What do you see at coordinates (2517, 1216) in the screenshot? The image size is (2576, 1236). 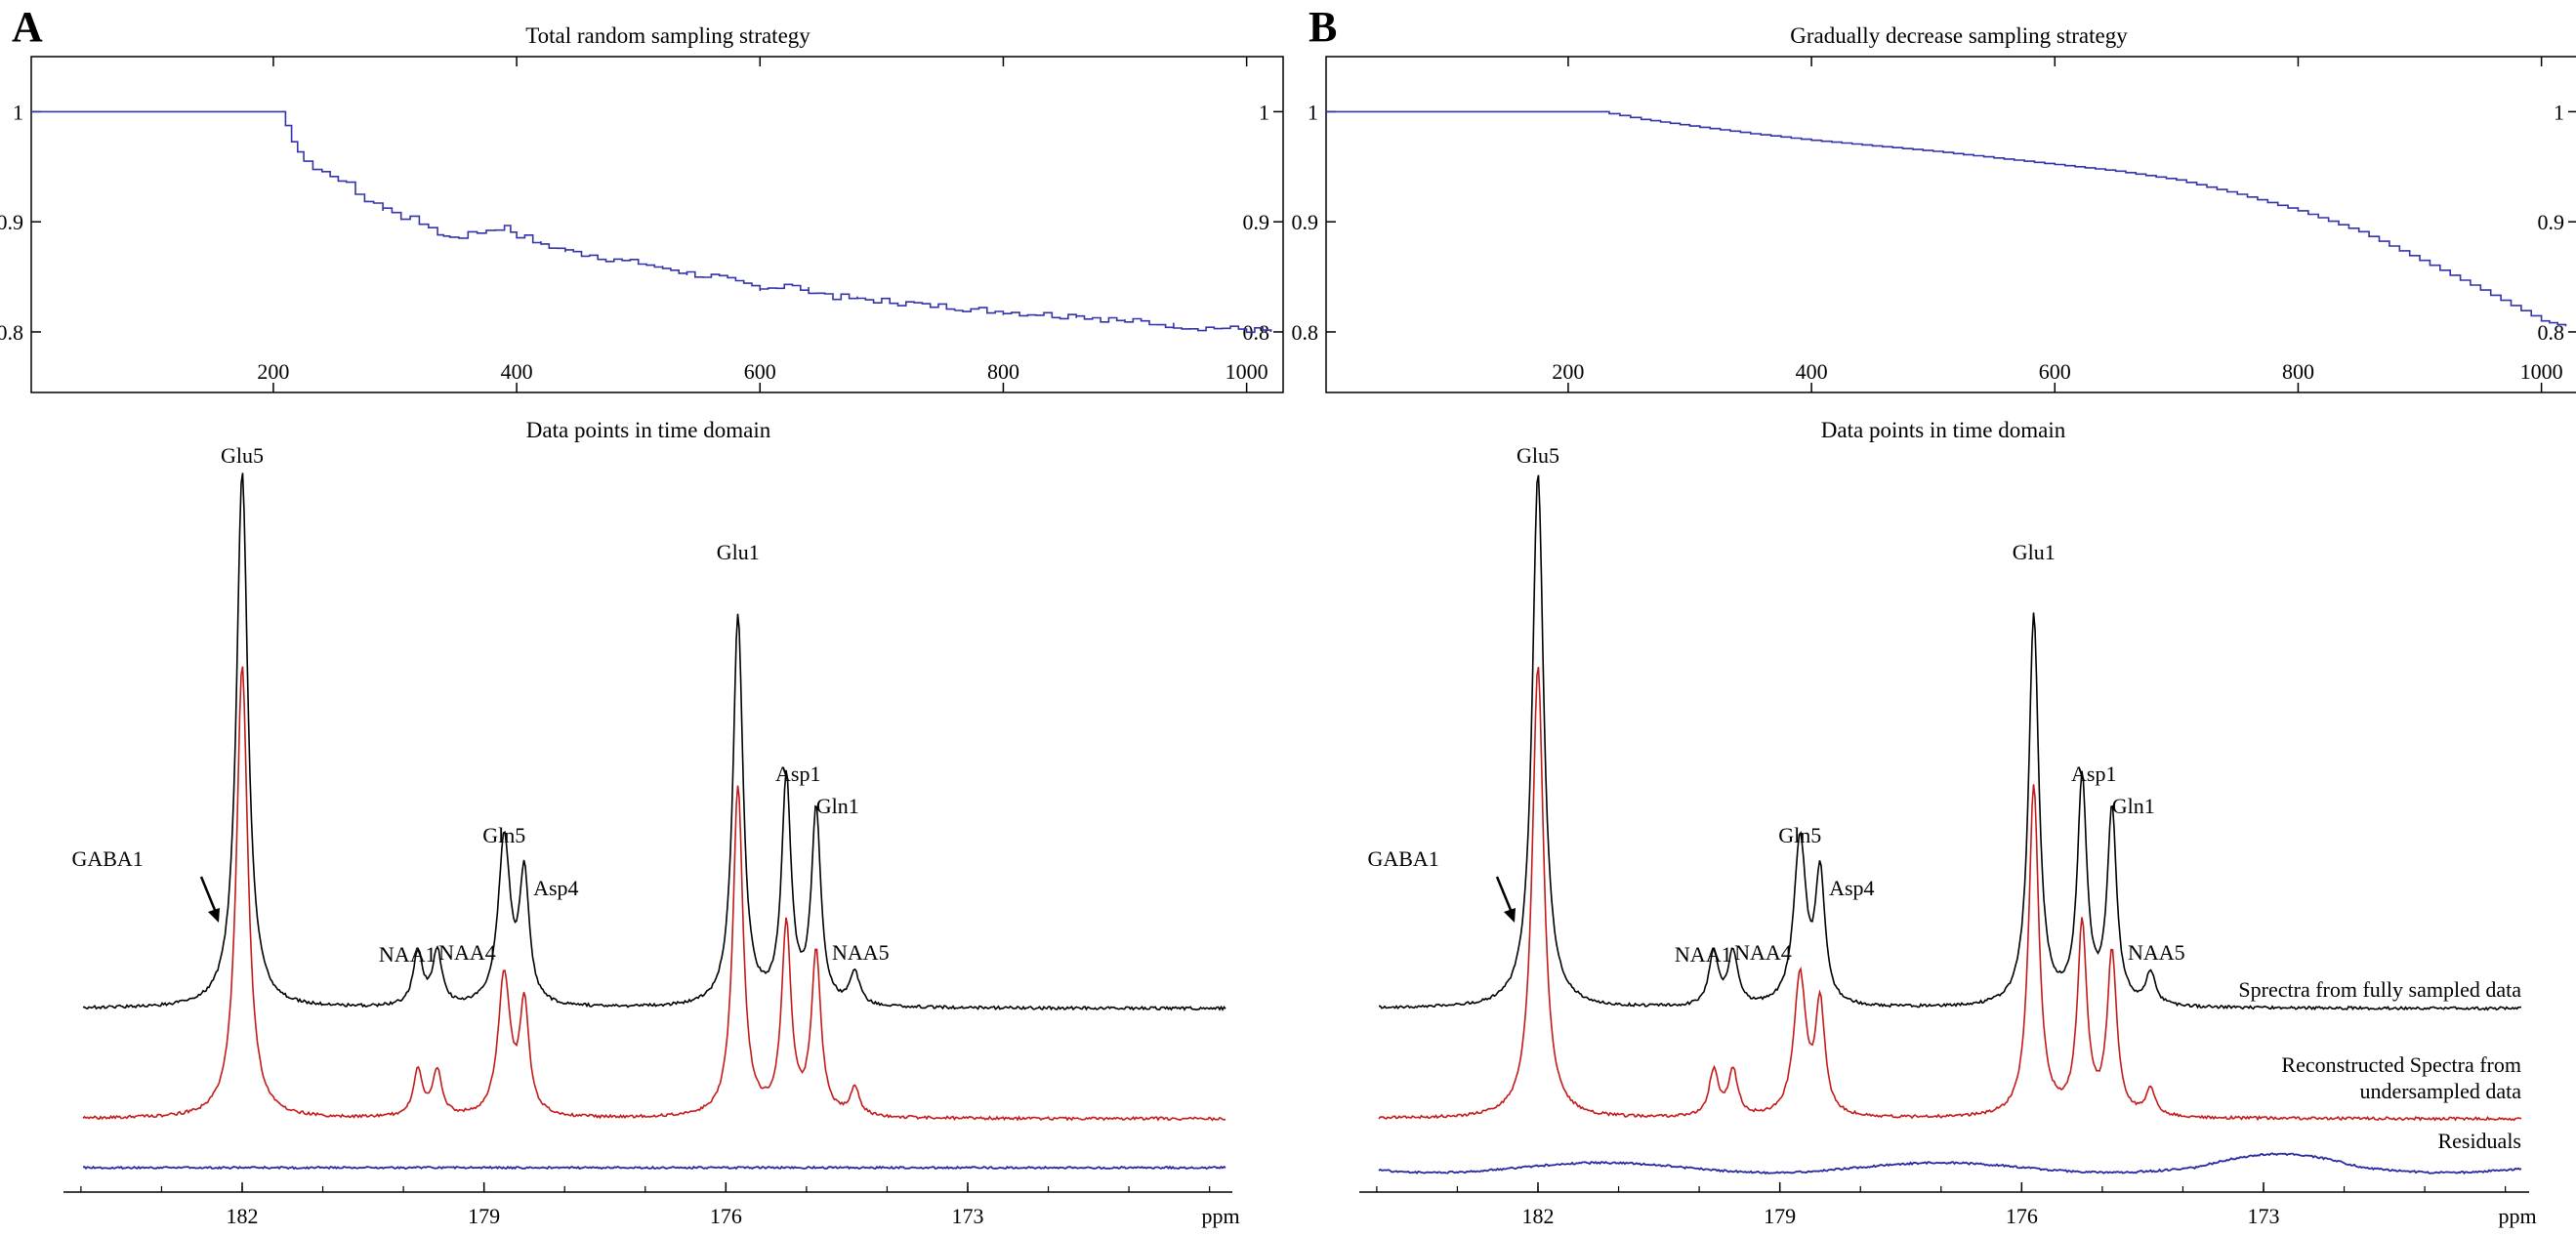 I see `spectrum-unit-b: ppm` at bounding box center [2517, 1216].